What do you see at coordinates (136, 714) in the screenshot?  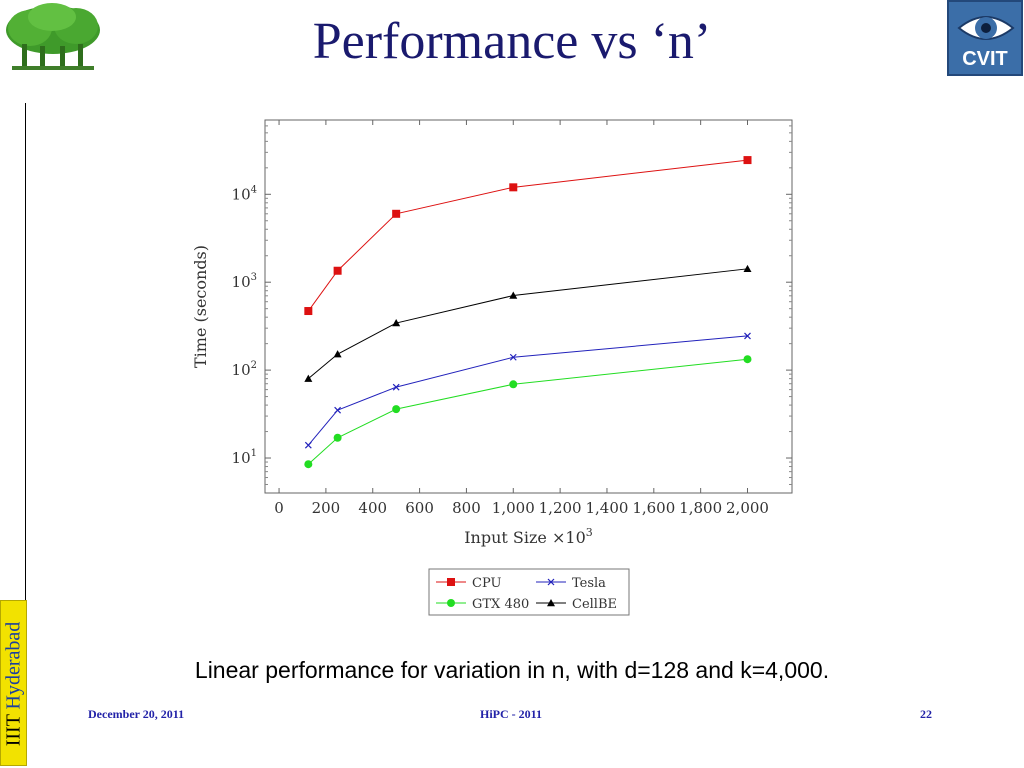 I see `footer-date: December 20, 2011` at bounding box center [136, 714].